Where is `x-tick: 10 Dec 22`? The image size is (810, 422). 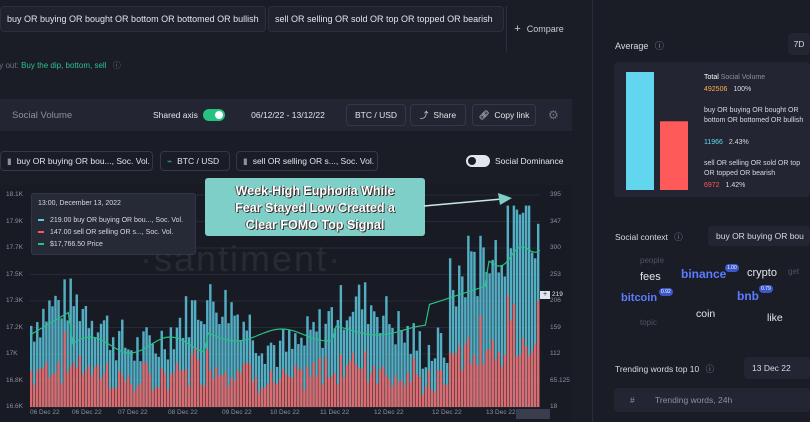
x-tick: 10 Dec 22 is located at coordinates (285, 412).